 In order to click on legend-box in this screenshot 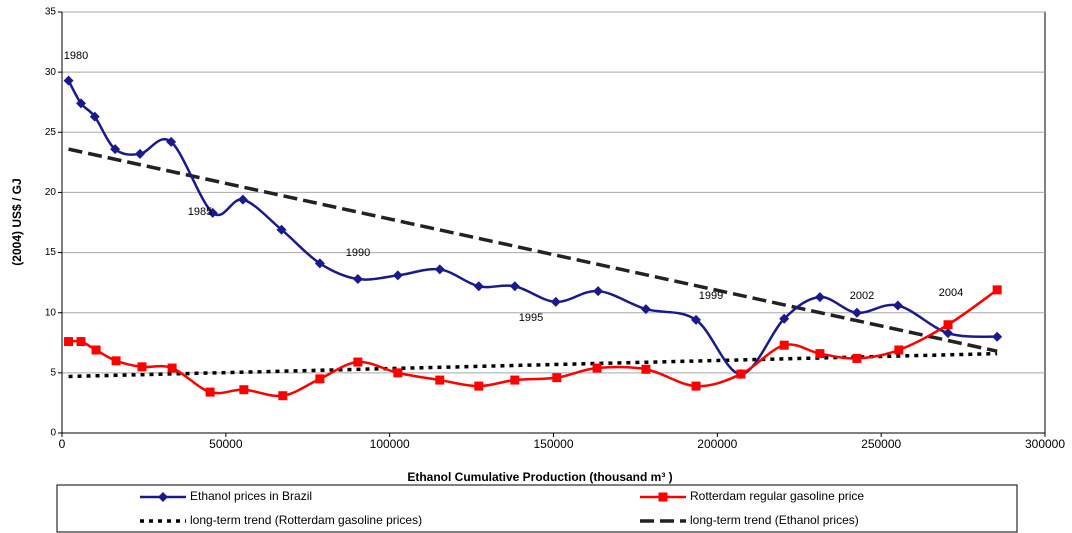, I will do `click(537, 508)`.